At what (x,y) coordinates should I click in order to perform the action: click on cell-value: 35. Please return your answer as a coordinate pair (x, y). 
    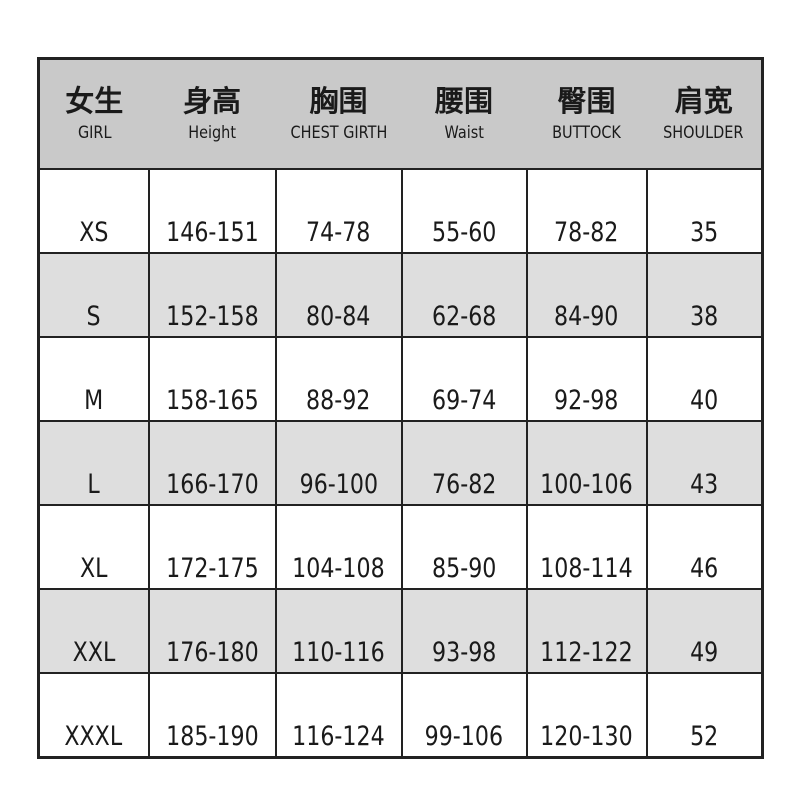
    Looking at the image, I should click on (704, 232).